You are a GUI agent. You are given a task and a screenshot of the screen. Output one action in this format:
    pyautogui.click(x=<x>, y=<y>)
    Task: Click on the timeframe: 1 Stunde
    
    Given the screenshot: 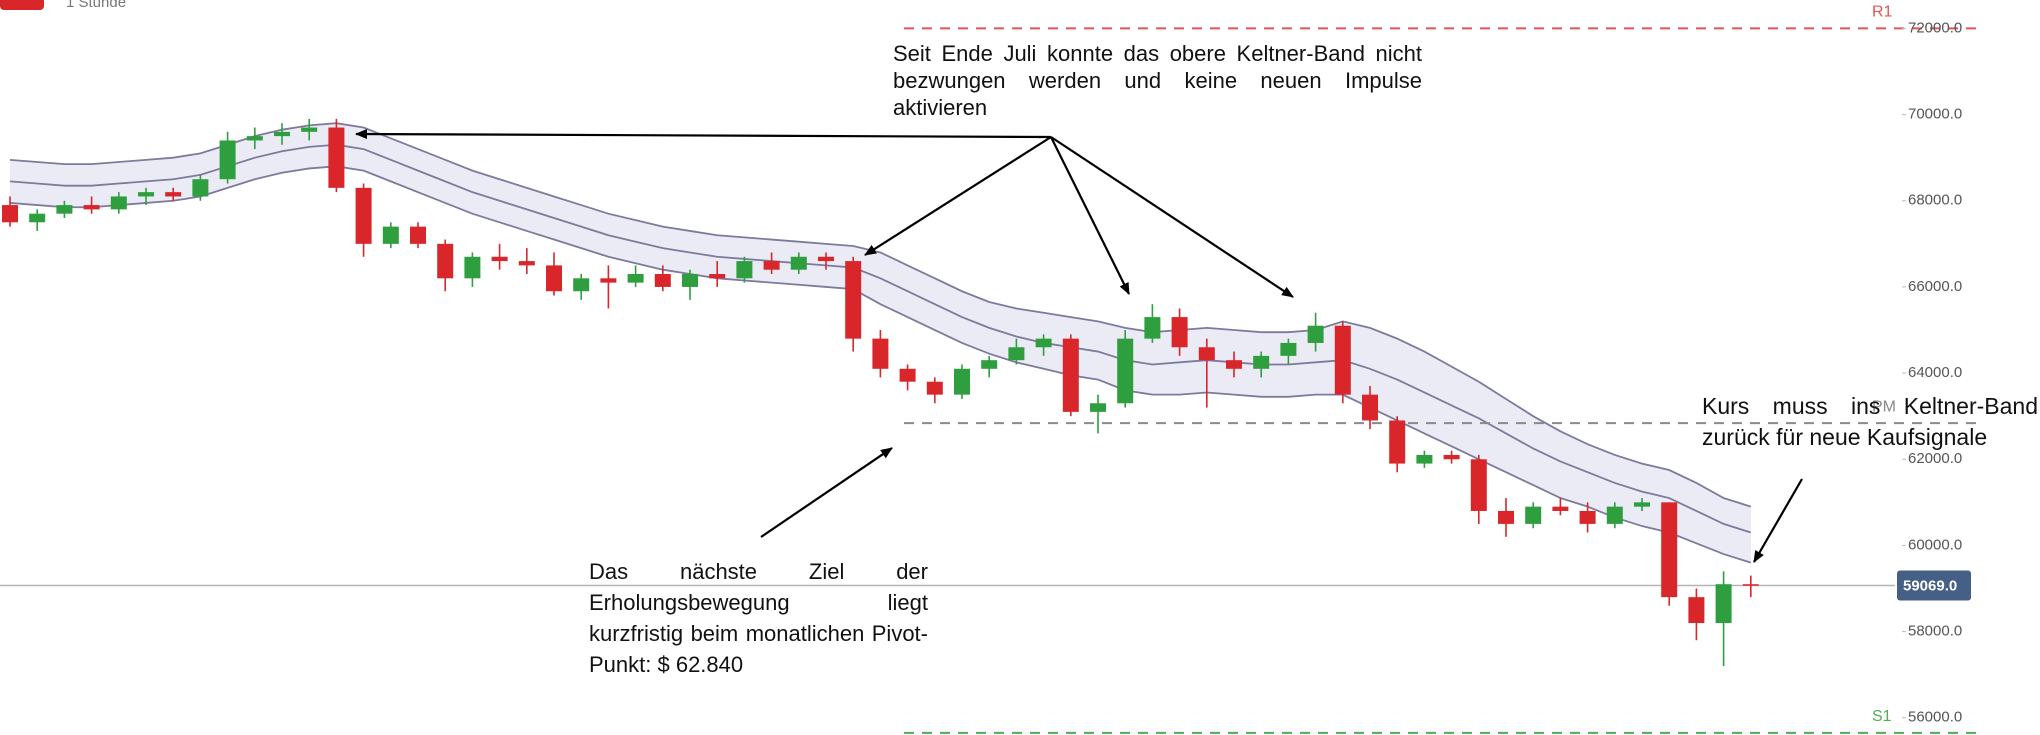 What is the action you would take?
    pyautogui.click(x=96, y=5)
    